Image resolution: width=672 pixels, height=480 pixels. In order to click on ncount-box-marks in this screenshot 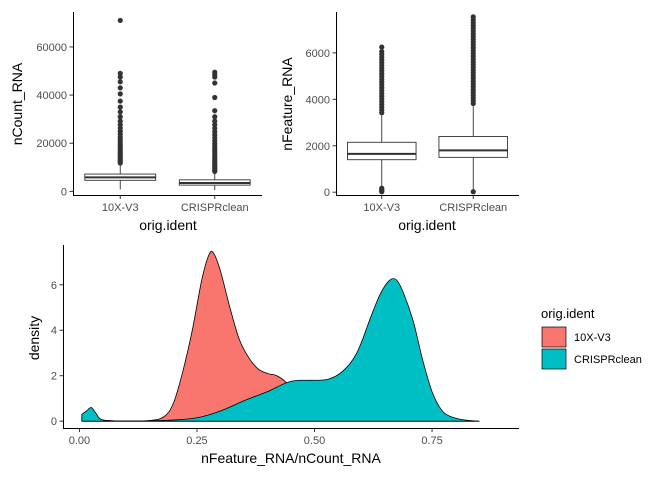, I will do `click(167, 104)`.